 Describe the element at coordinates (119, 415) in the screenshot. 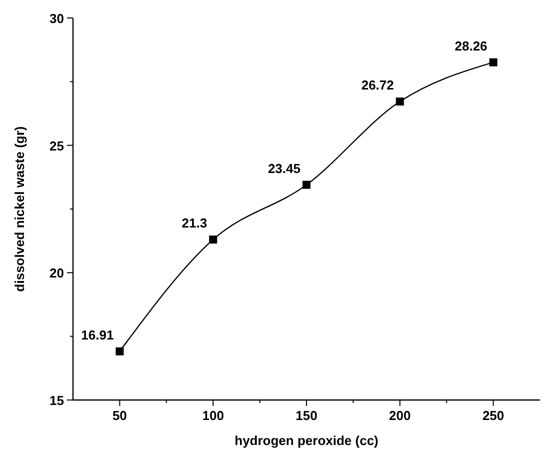

I see `x-tick-label: 50` at that location.